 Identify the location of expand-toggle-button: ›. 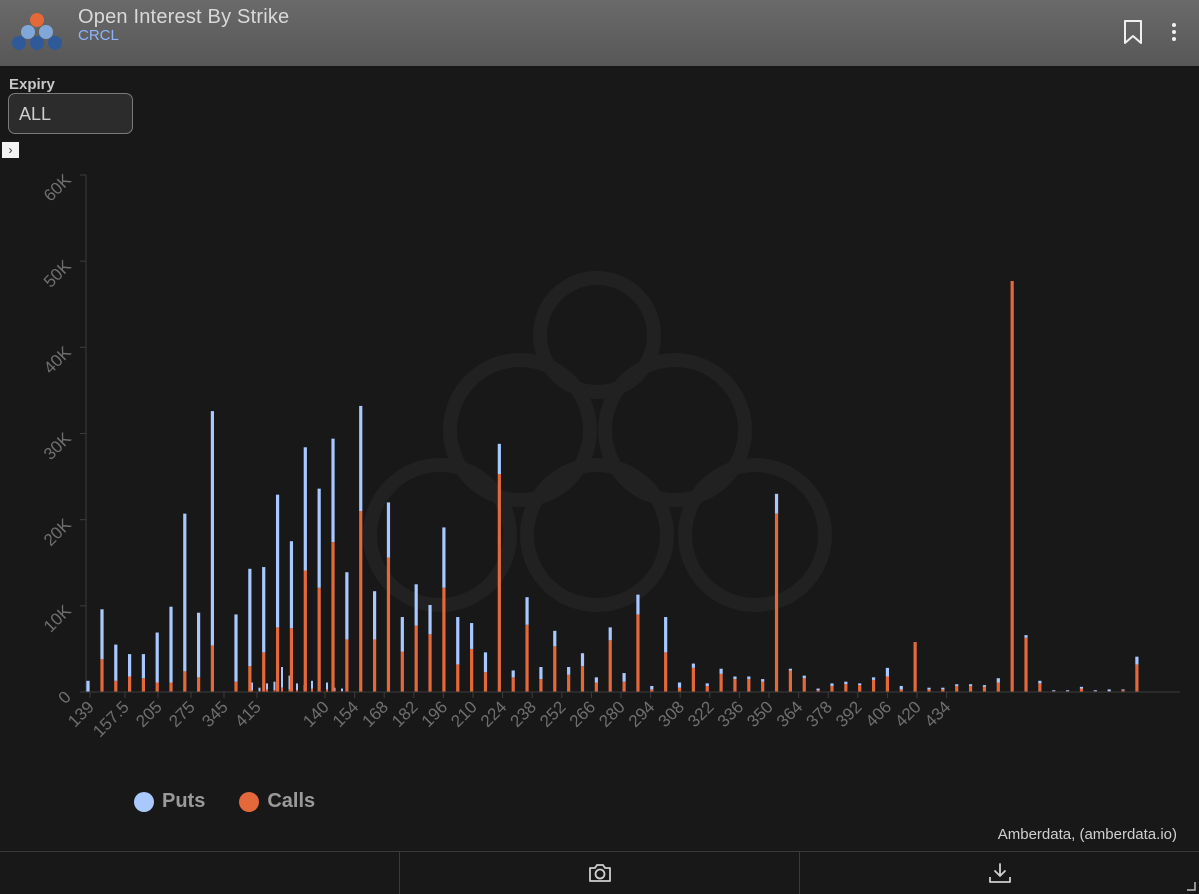
(10, 150).